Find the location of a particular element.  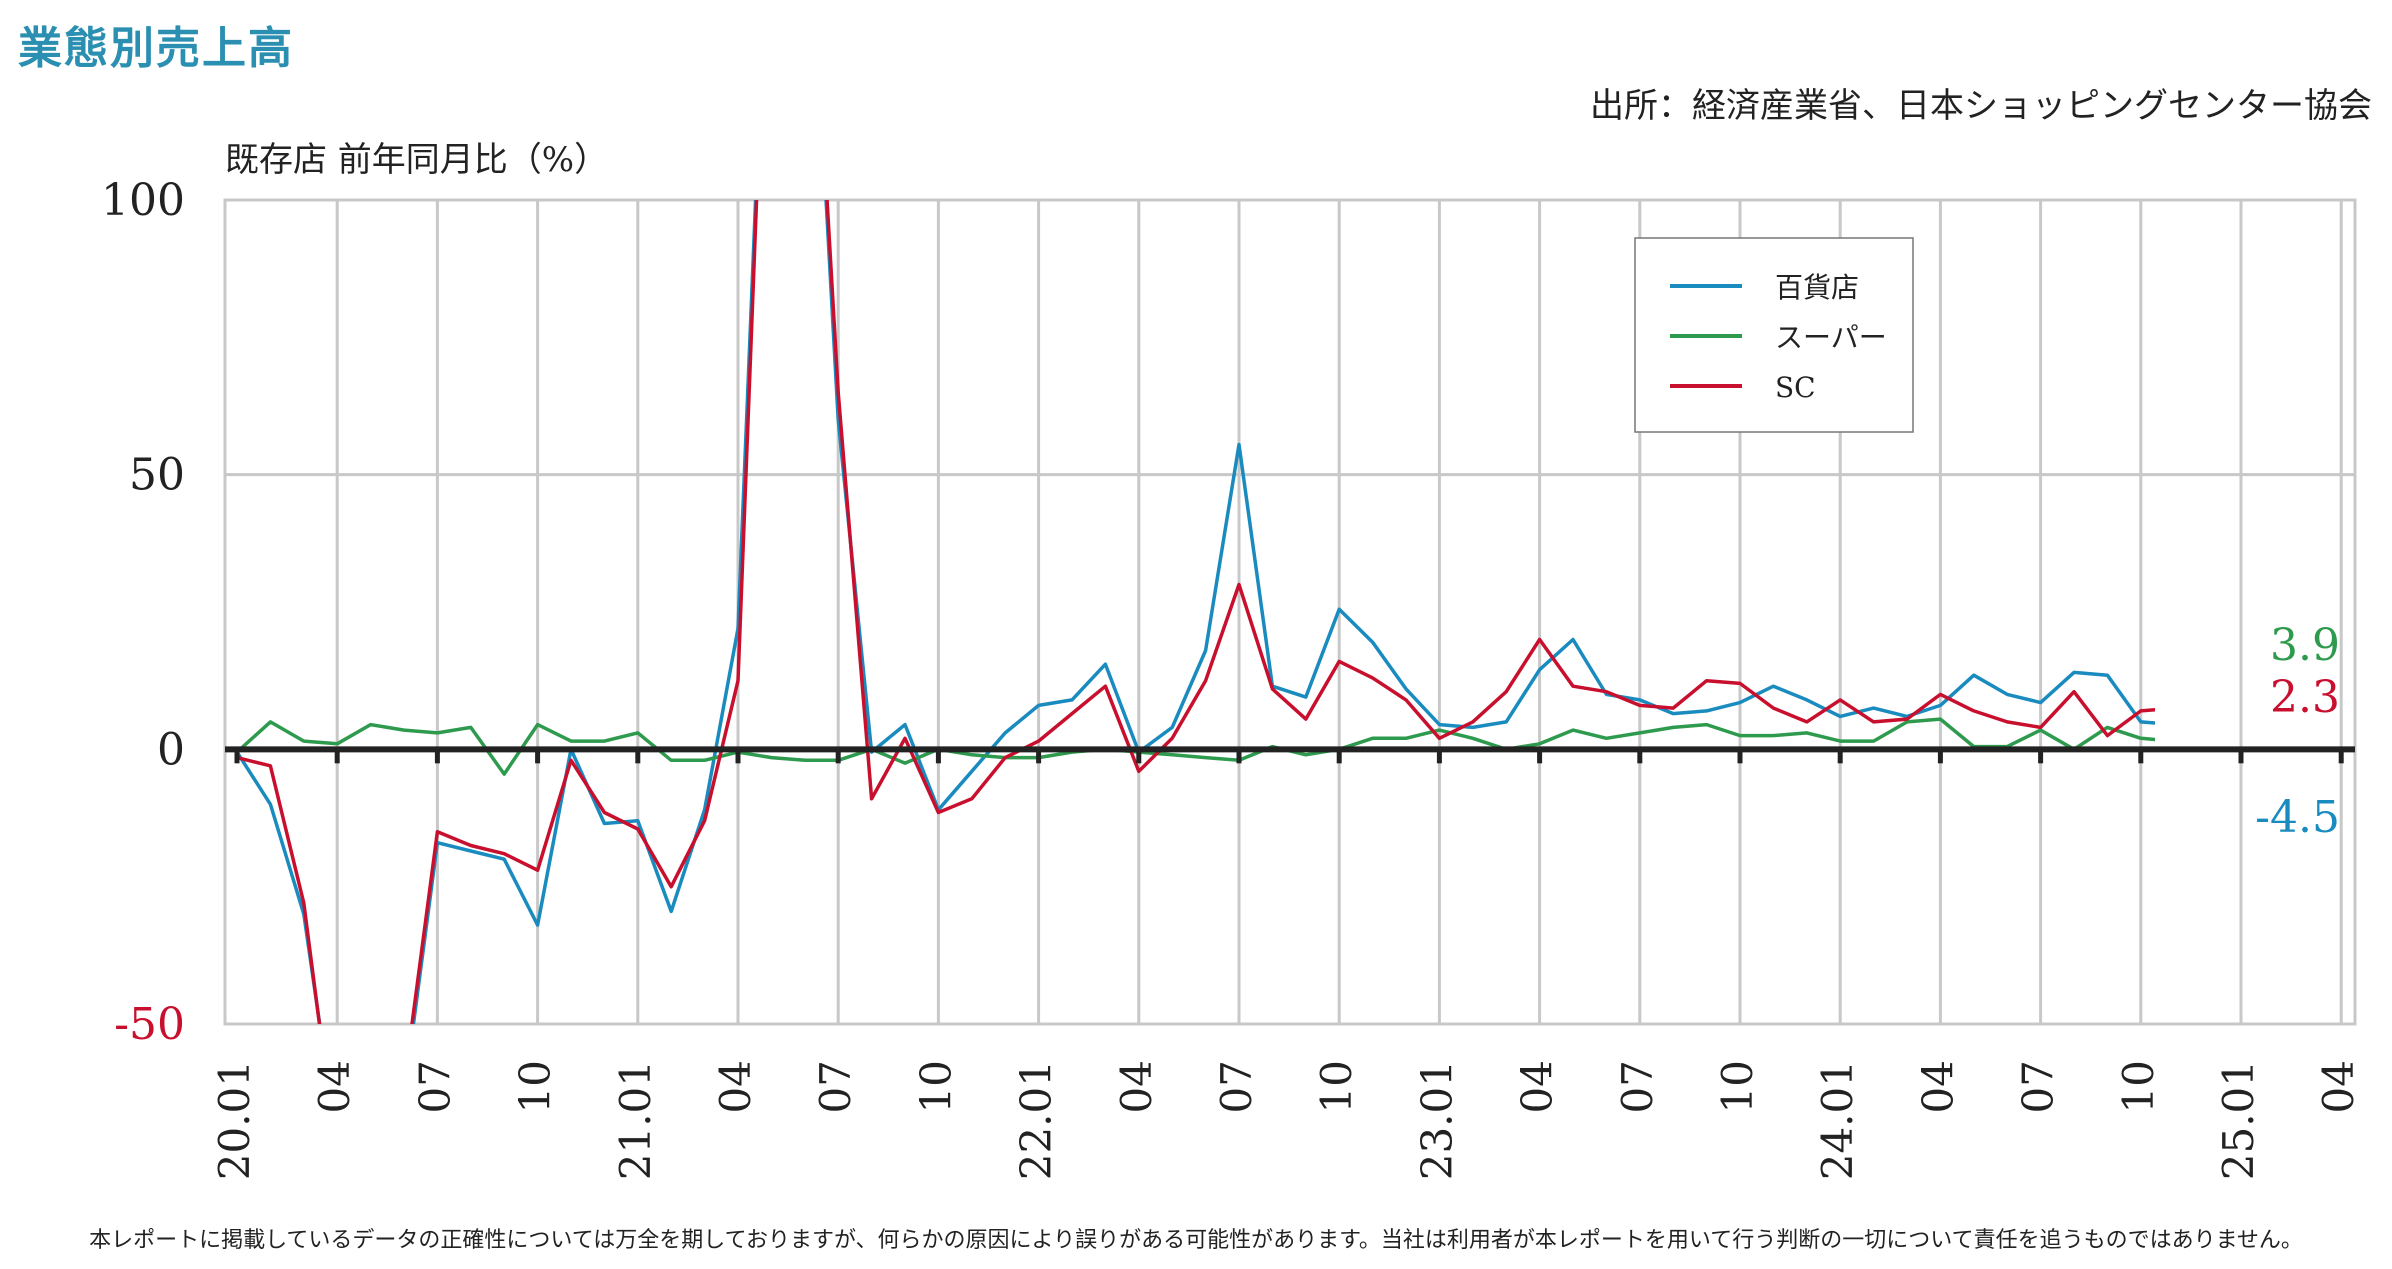

y-tick-label: -50 is located at coordinates (149, 1024).